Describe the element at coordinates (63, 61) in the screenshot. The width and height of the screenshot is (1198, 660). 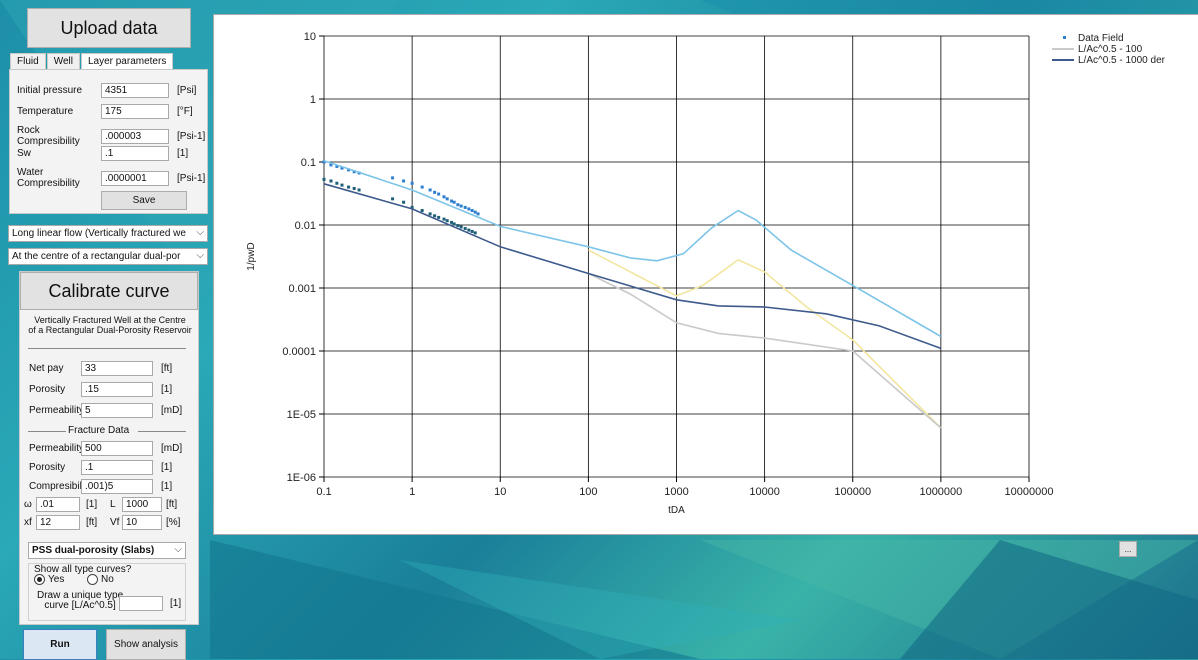
I see `tab-well: Well` at that location.